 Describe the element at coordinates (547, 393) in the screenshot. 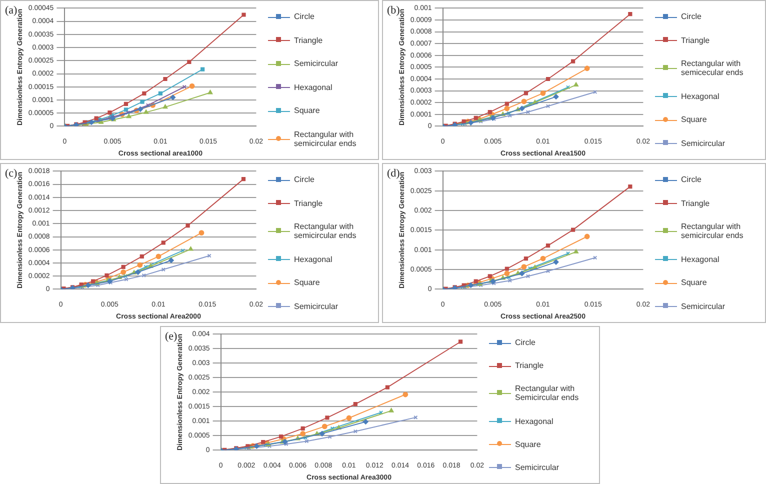

I see `legend-label: Rectangular with Semicircular ends` at that location.